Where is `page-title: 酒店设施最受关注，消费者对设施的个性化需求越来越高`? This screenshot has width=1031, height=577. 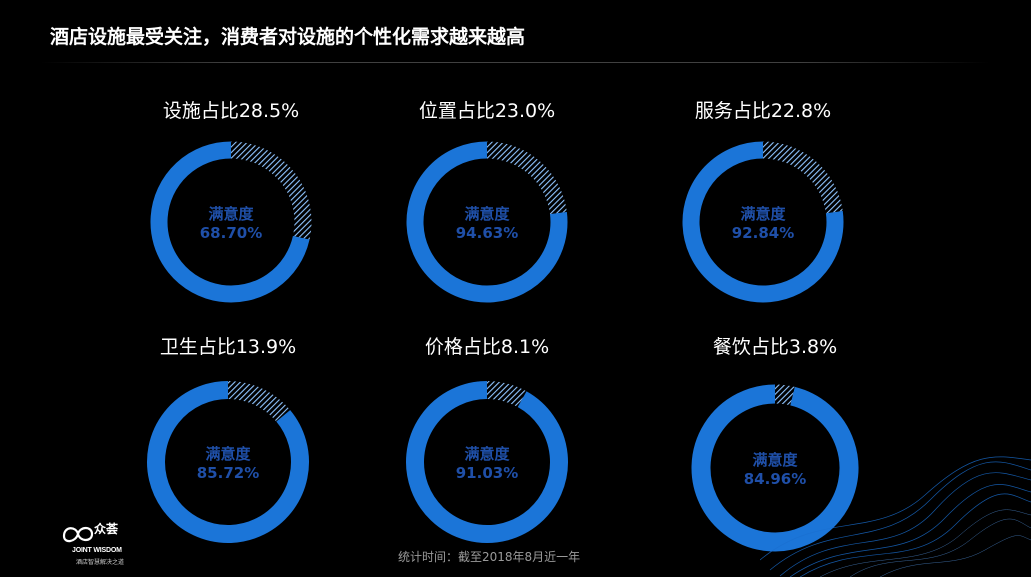
page-title: 酒店设施最受关注，消费者对设施的个性化需求越来越高 is located at coordinates (288, 37).